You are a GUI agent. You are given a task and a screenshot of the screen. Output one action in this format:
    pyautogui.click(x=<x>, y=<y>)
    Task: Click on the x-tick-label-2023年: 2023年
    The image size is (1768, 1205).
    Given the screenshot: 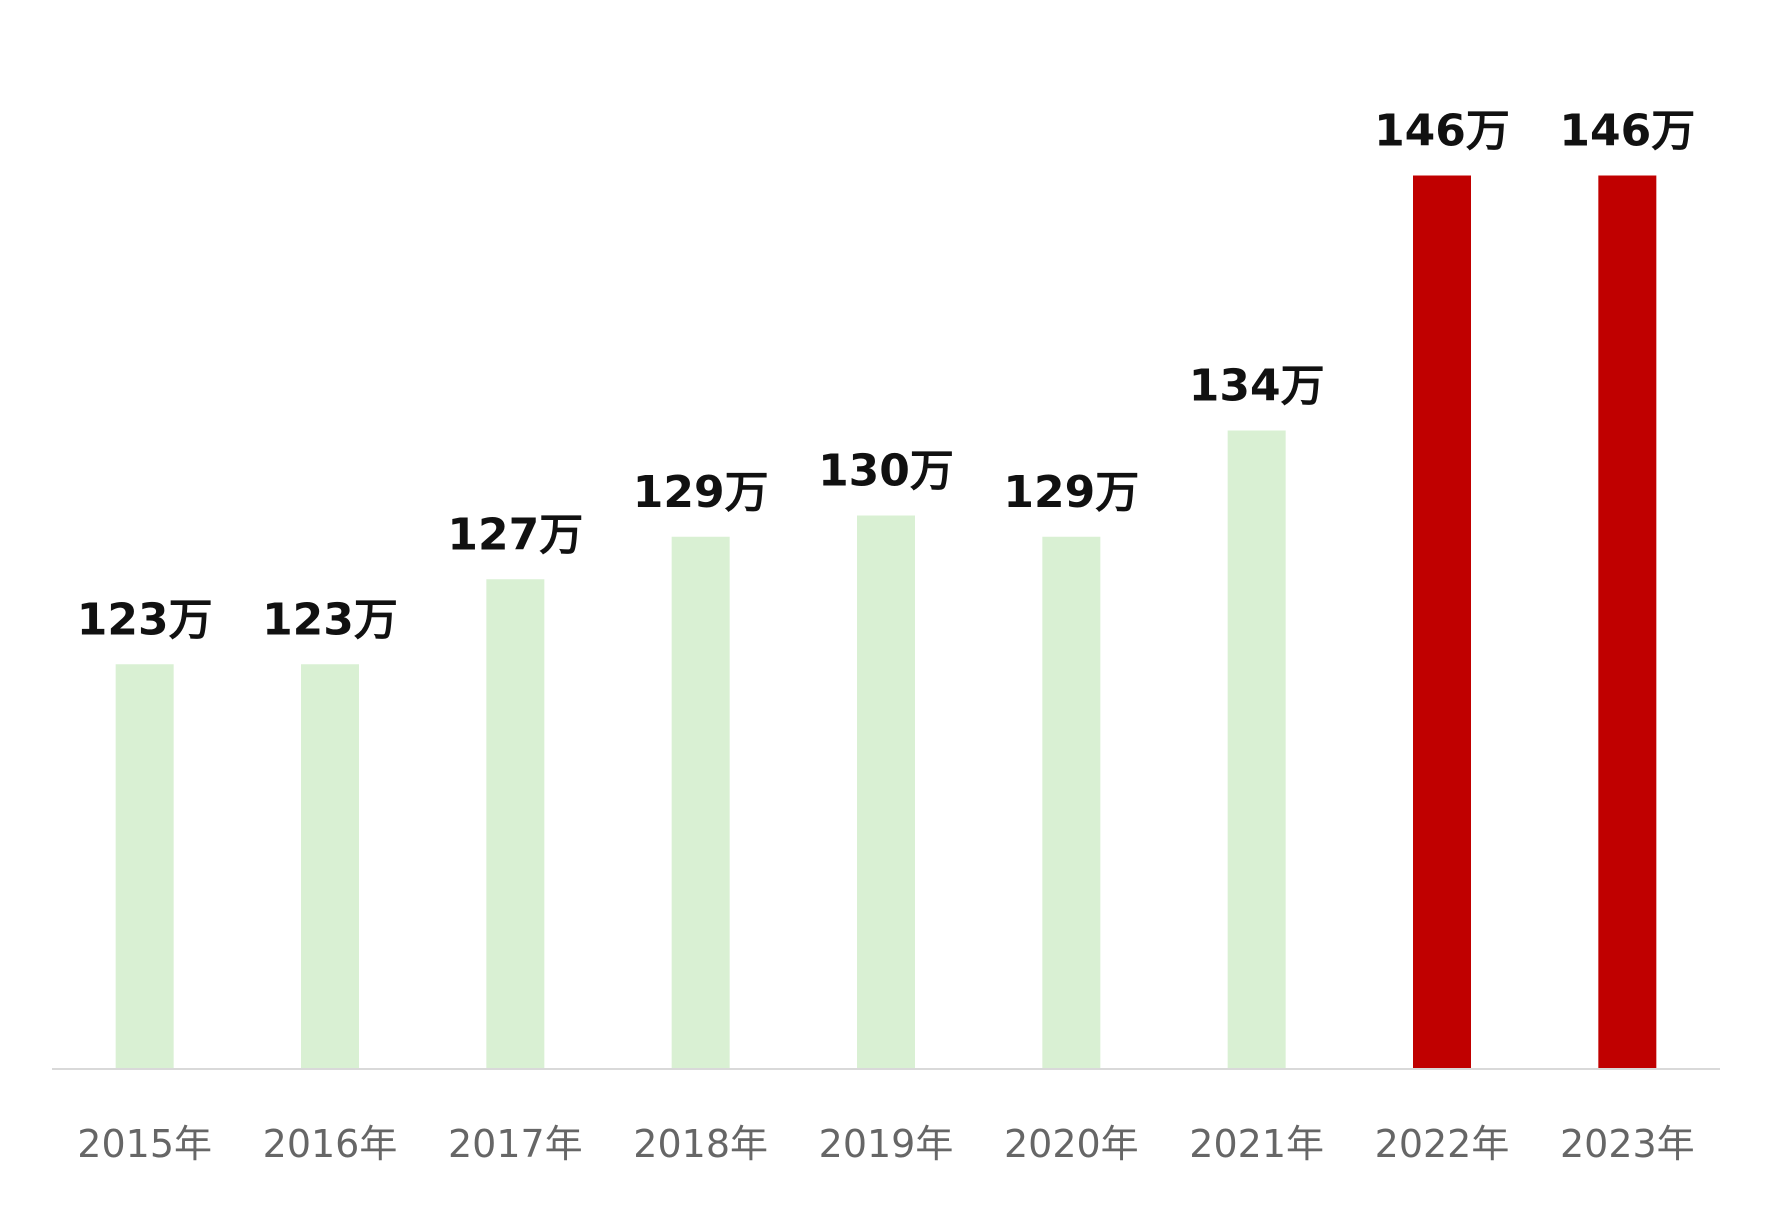 What is the action you would take?
    pyautogui.click(x=1627, y=1144)
    